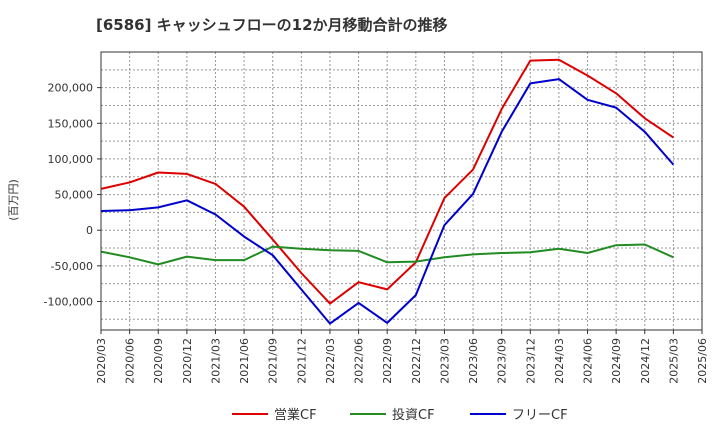  Describe the element at coordinates (130, 361) in the screenshot. I see `x-tick-label: 2020/06` at that location.